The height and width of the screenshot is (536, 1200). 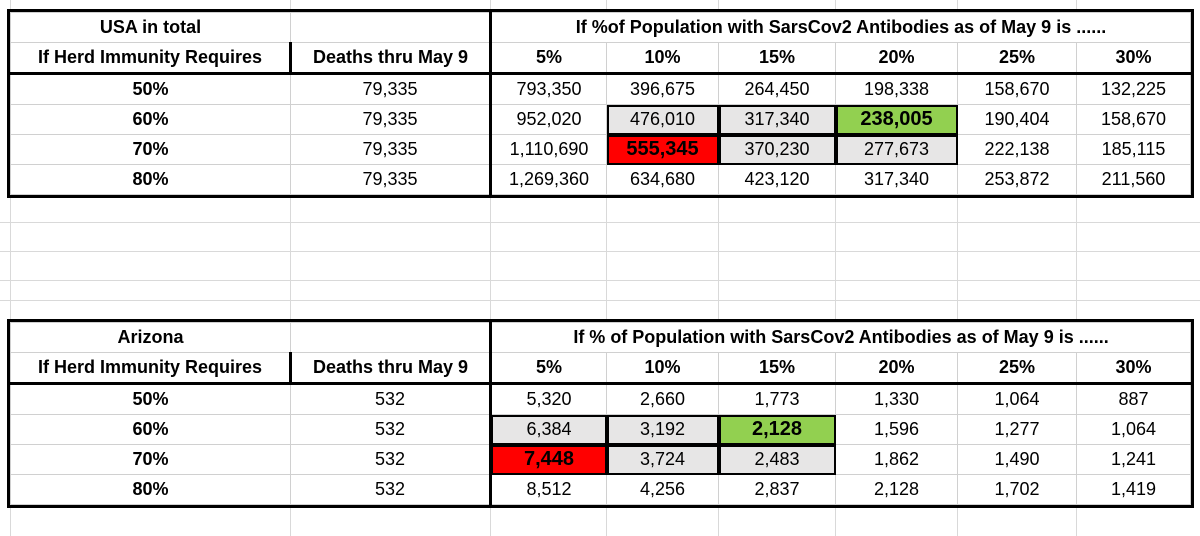 What do you see at coordinates (896, 149) in the screenshot?
I see `value-cell-highlighted: 277,673` at bounding box center [896, 149].